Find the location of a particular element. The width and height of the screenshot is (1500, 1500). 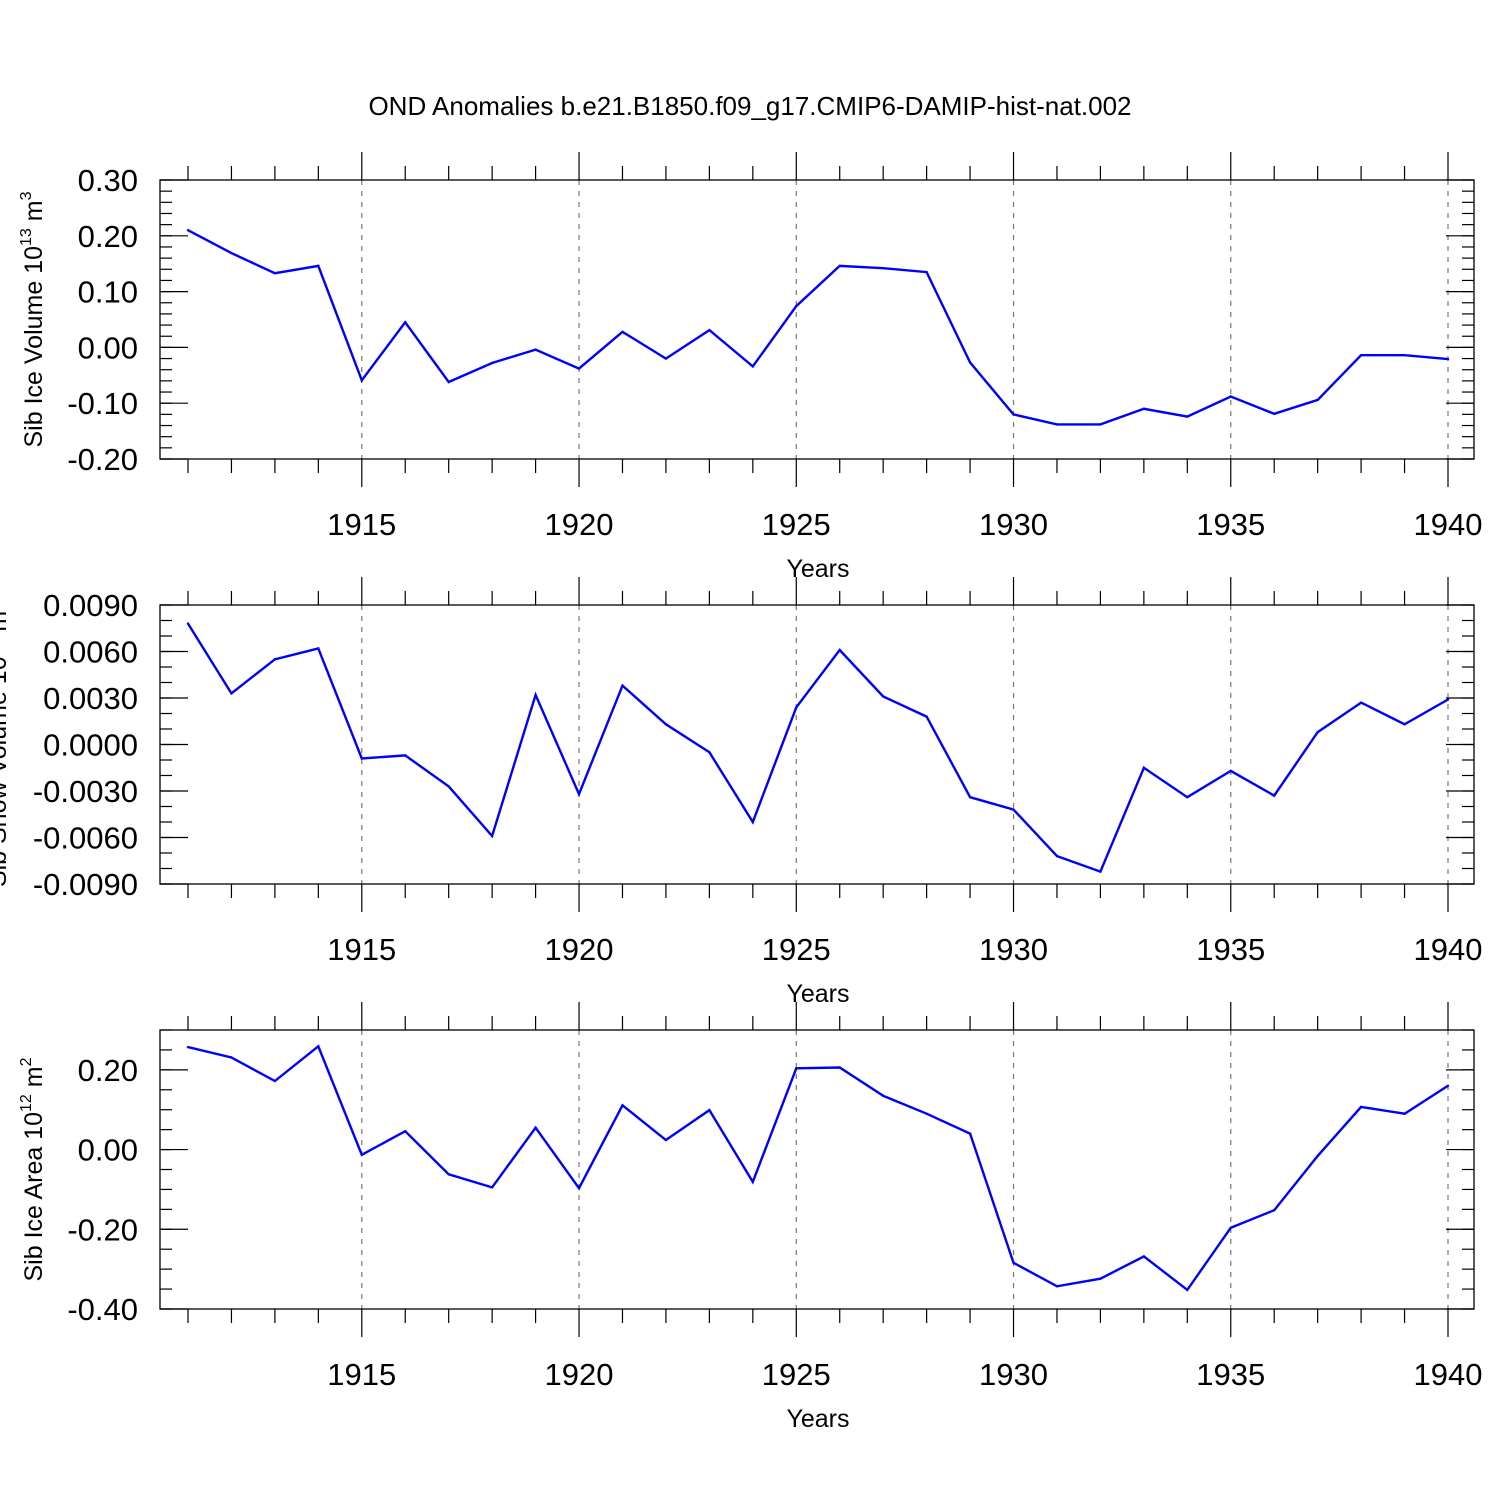

y-tick-label: -0.0030 is located at coordinates (85, 791).